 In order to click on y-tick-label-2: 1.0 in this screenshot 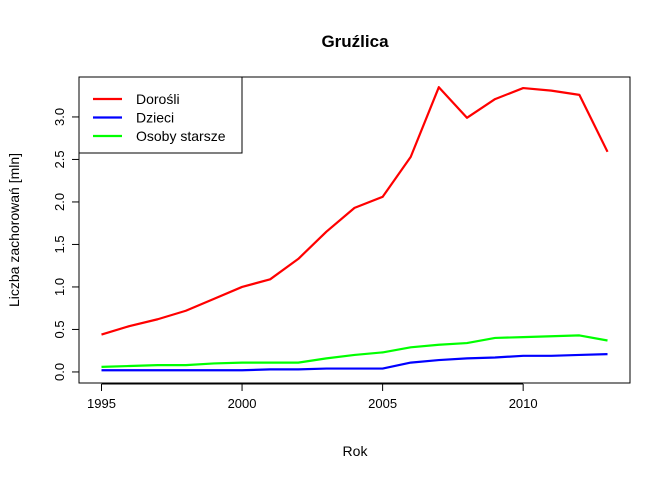, I will do `click(59, 287)`.